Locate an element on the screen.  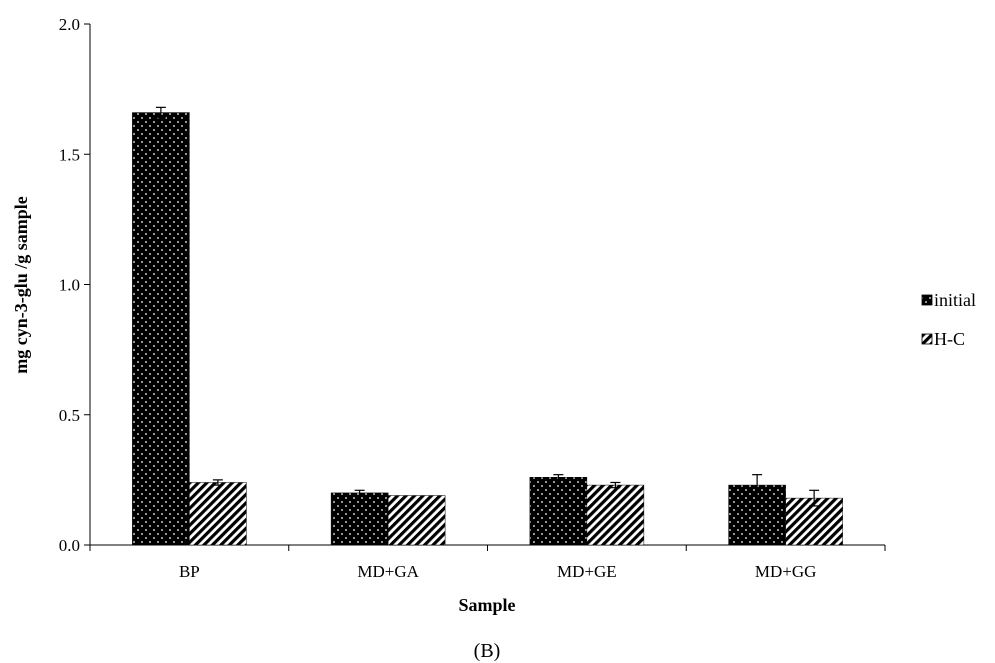
y-axis-title: mg cyn-3-glu /g sample is located at coordinates (21, 285).